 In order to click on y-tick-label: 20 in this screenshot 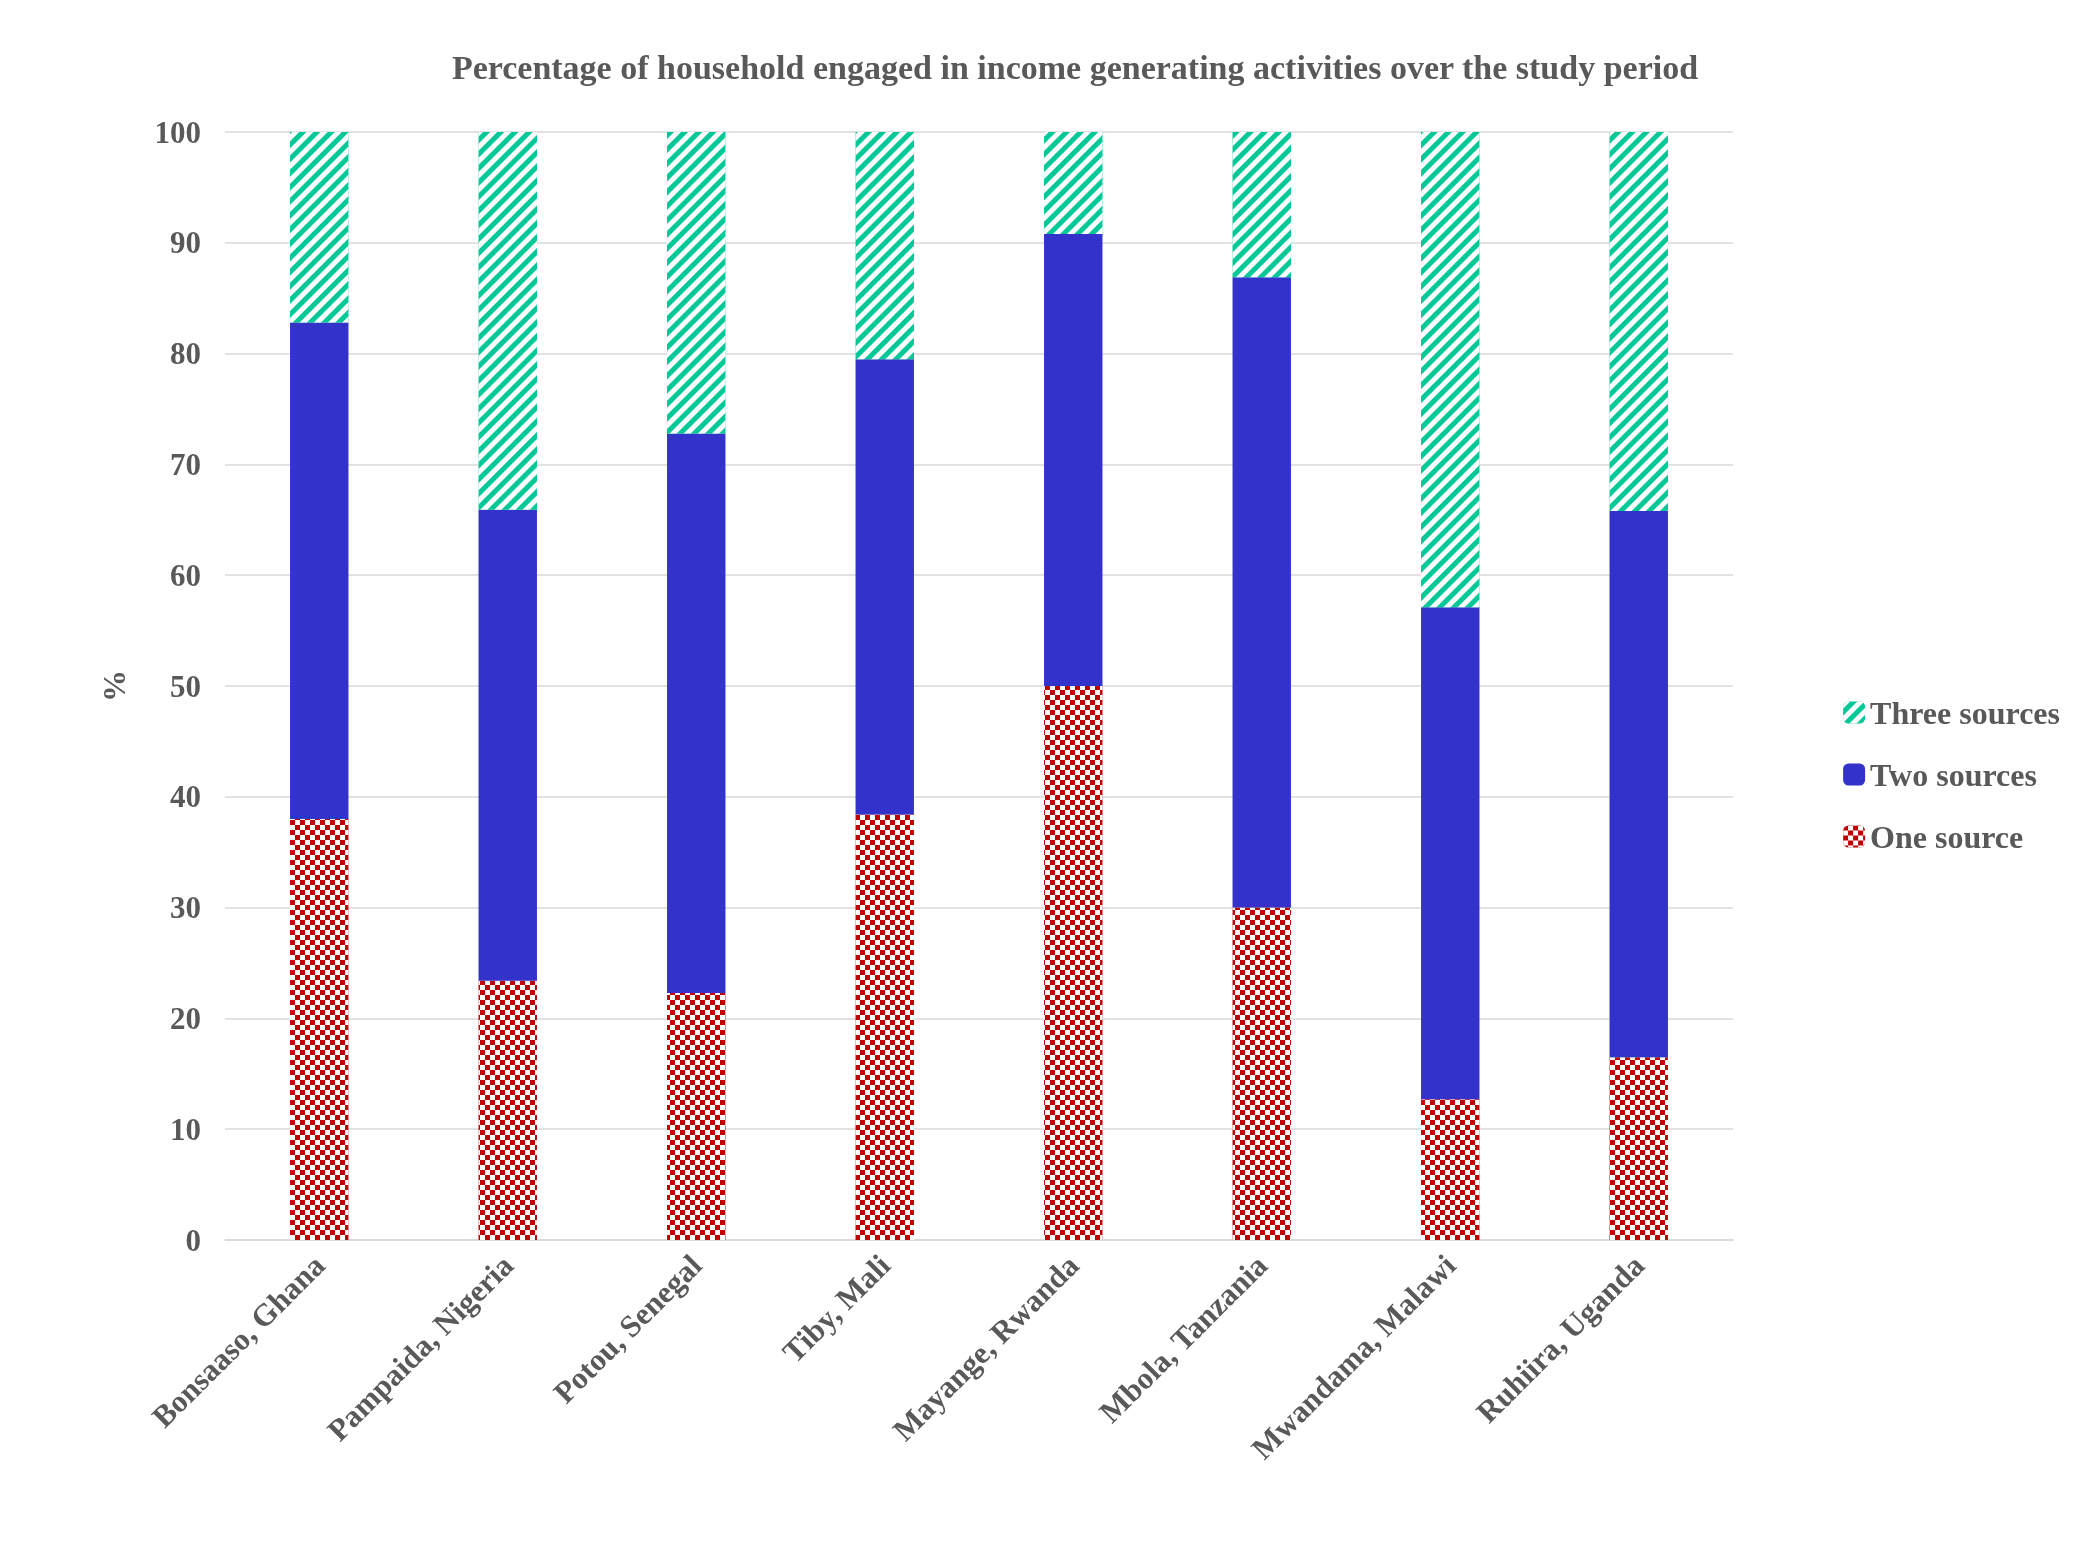, I will do `click(185, 1018)`.